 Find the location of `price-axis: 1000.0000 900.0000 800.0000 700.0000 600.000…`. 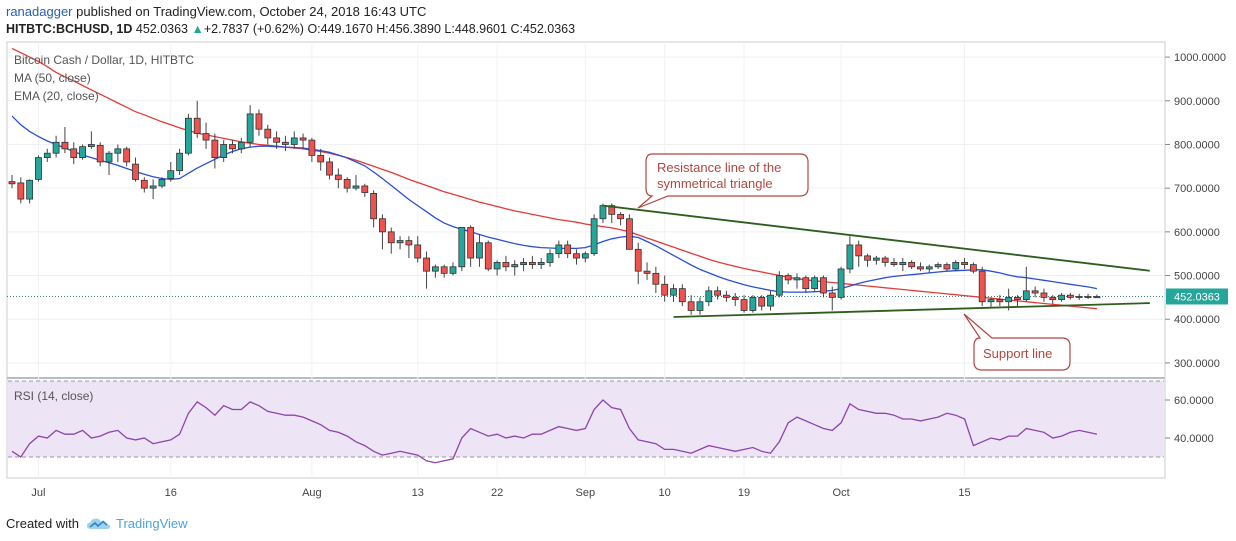

price-axis: 1000.0000 900.0000 800.0000 700.0000 600.000… is located at coordinates (1196, 248).